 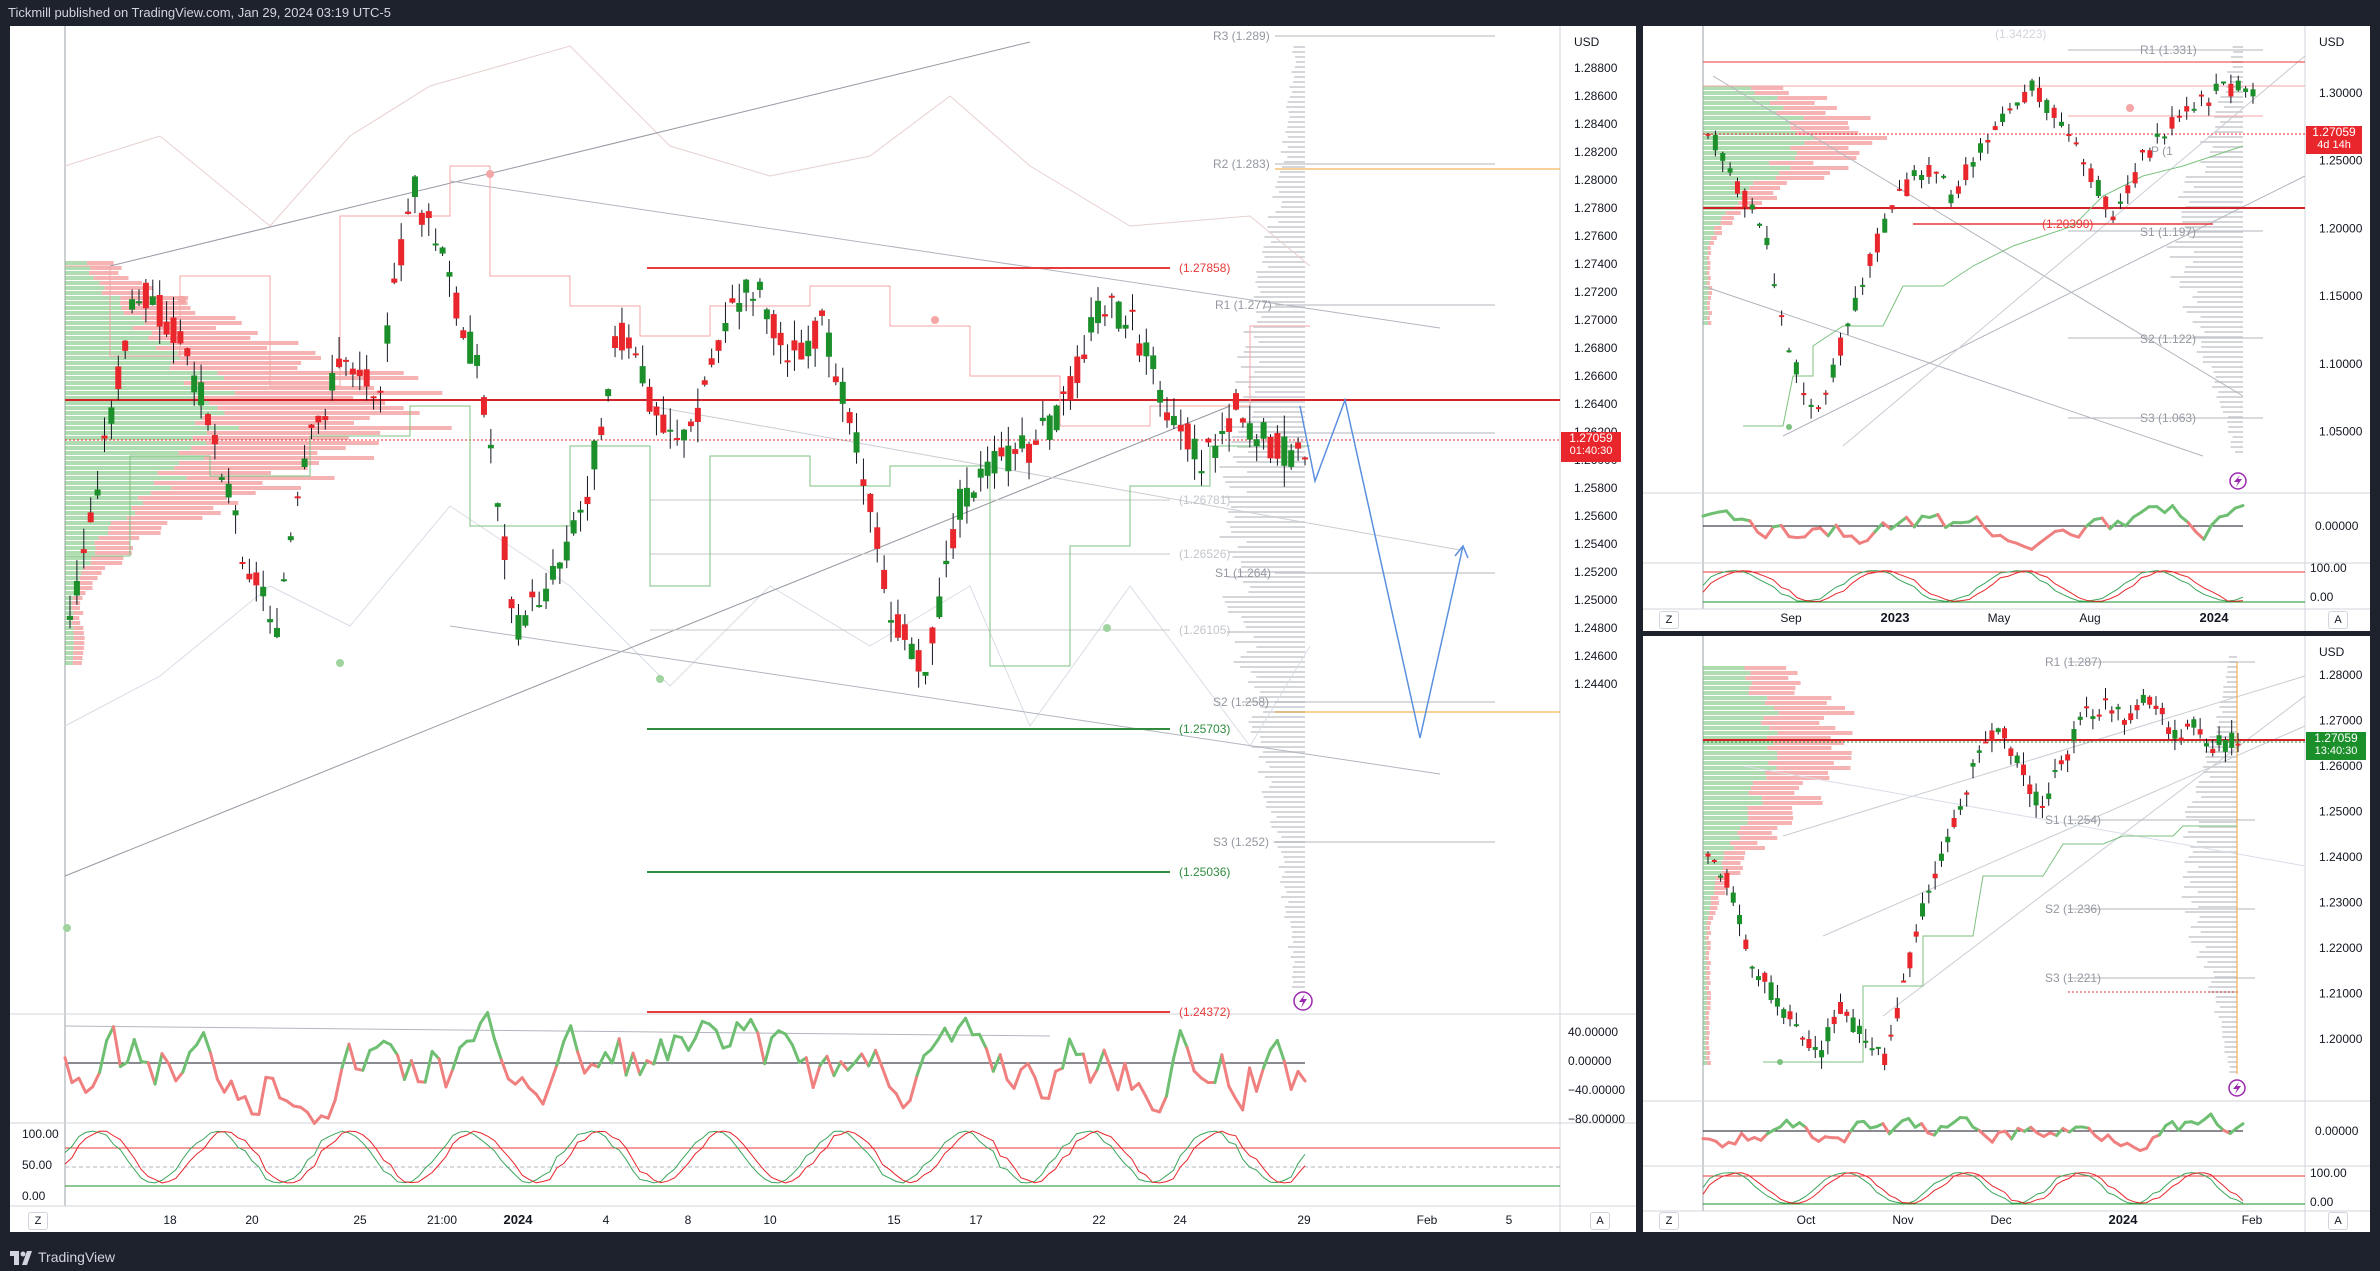 I want to click on date-axis: 18 20 25 21:00 2024 4 8 10 15 17 22 24 29 Feb 5, so click(x=837, y=1219).